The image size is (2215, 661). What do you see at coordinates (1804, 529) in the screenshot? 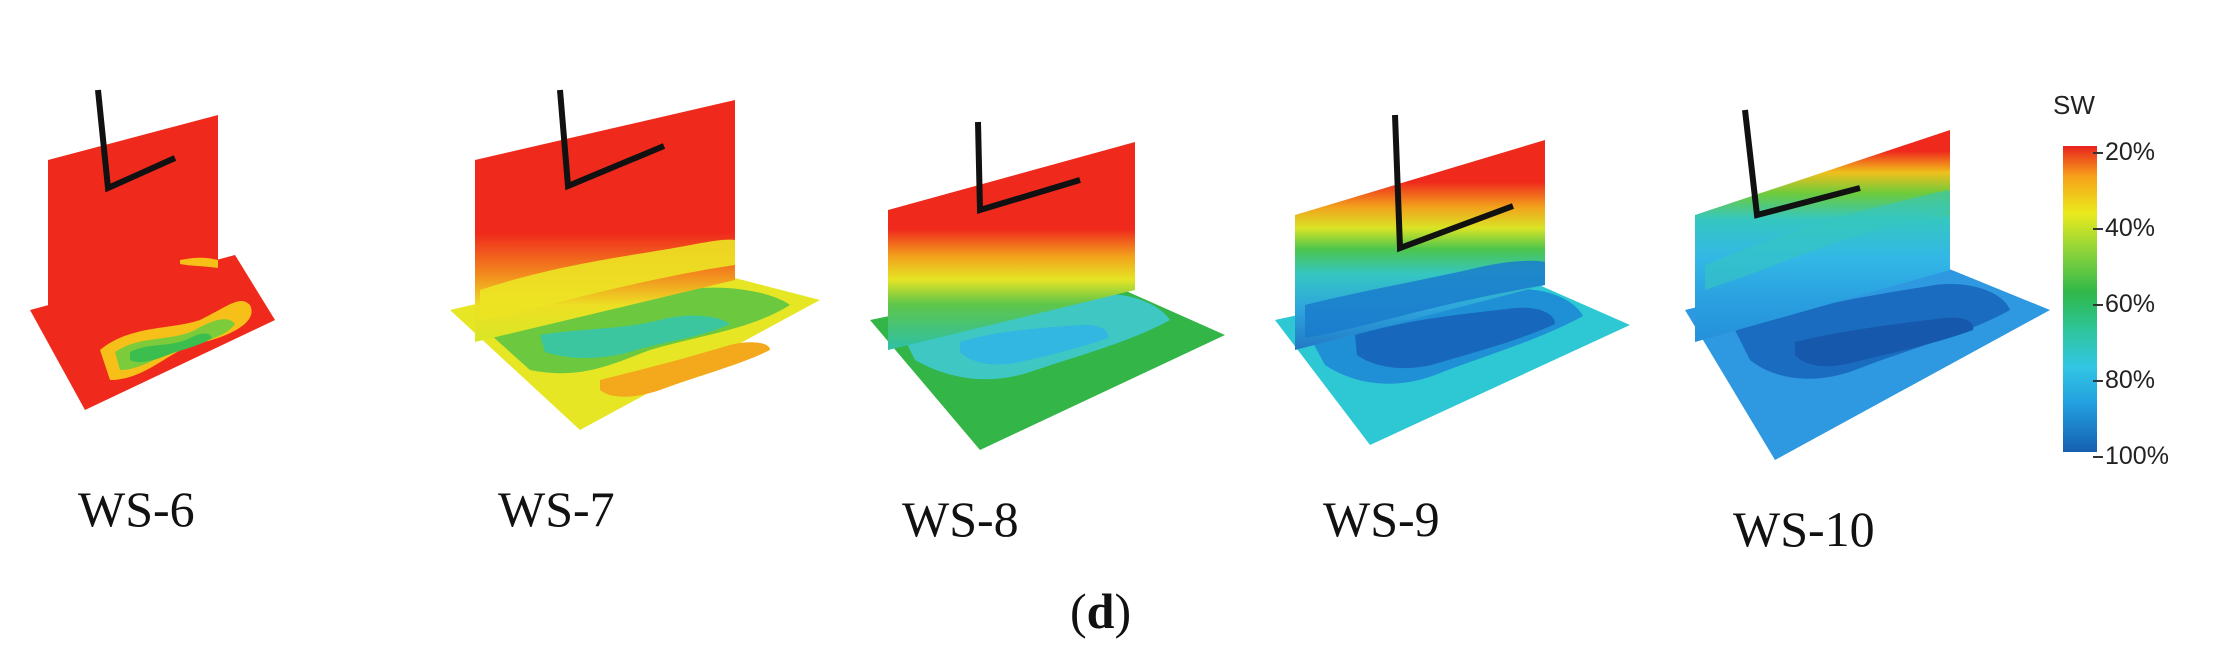
I see `panel-label-ws-10: WS-10` at bounding box center [1804, 529].